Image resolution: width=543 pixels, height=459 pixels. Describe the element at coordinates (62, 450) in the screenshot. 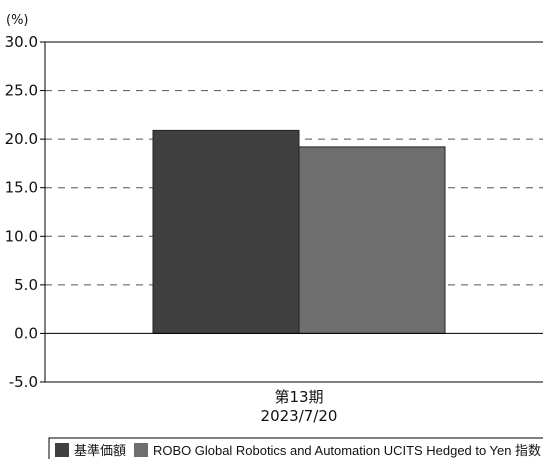

I see `legend-swatch-nav` at that location.